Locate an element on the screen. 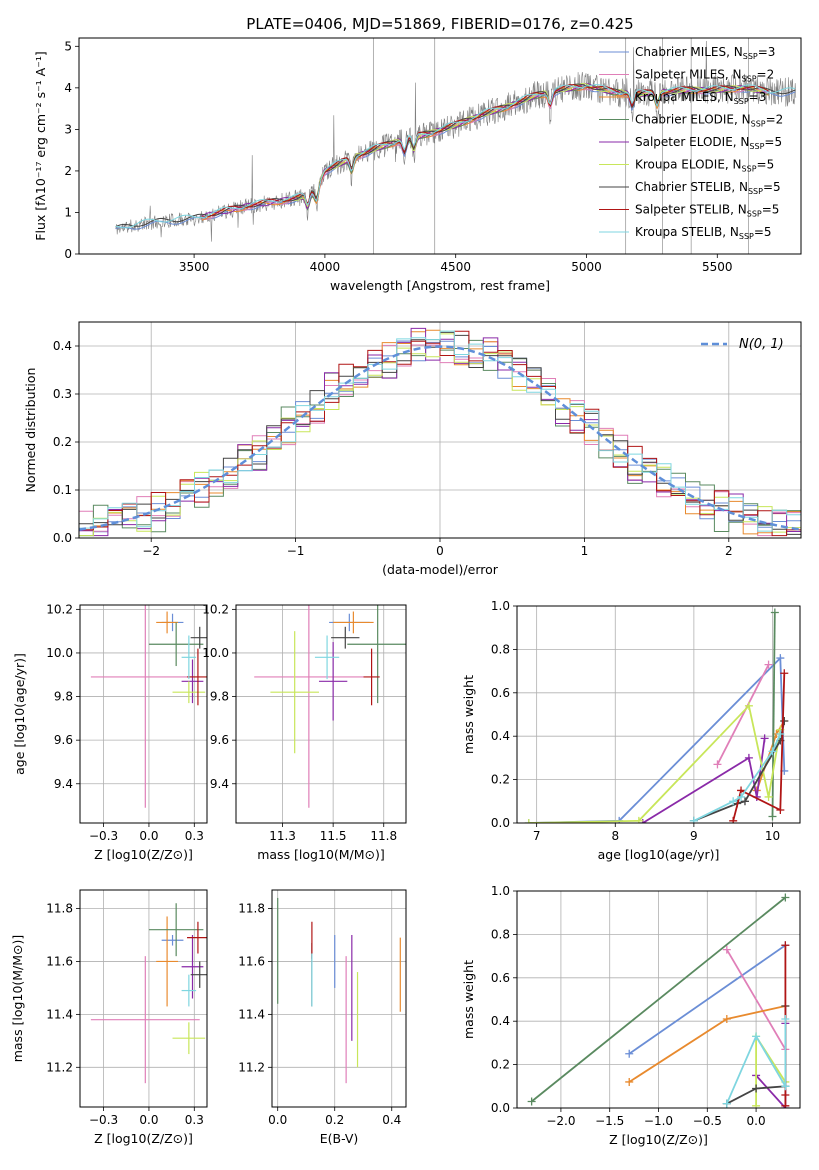 This screenshot has height=1170, width=819. y-tick-label: 2 is located at coordinates (68, 171).